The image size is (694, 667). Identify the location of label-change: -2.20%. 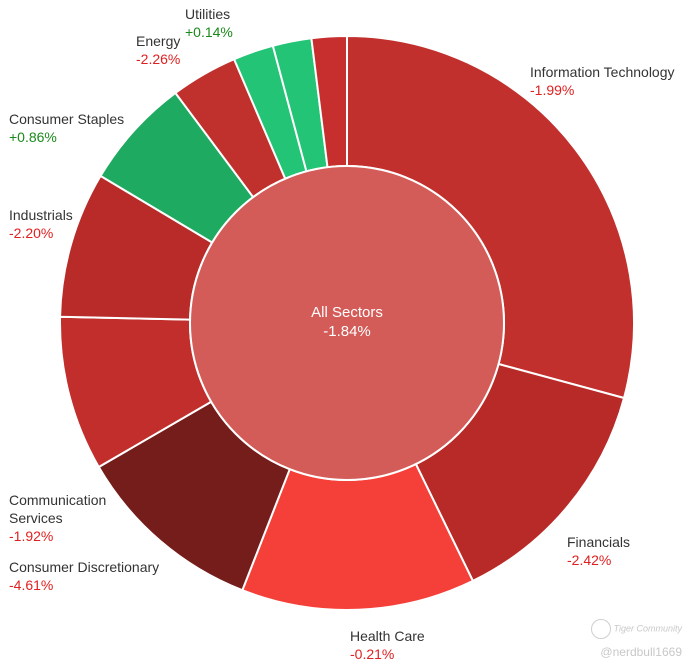
(31, 233).